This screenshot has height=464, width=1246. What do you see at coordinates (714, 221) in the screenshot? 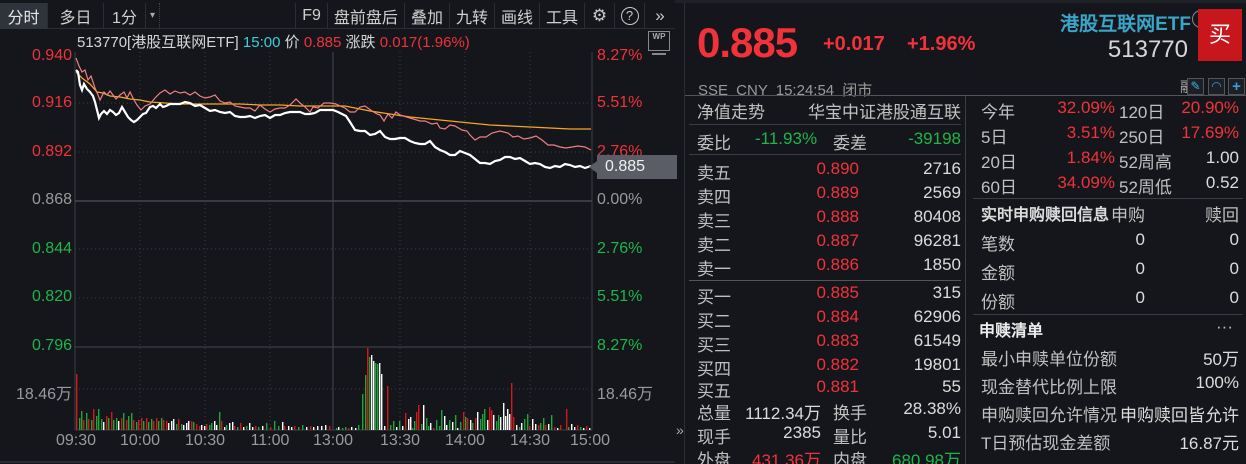
I see `ask-label: 卖三` at bounding box center [714, 221].